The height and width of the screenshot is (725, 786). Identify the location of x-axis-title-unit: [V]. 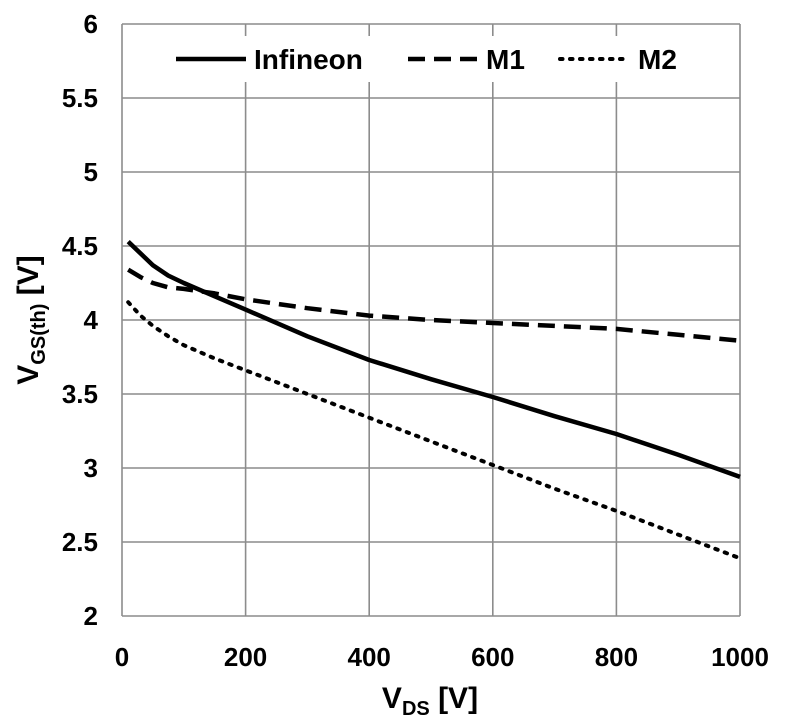
(454, 698).